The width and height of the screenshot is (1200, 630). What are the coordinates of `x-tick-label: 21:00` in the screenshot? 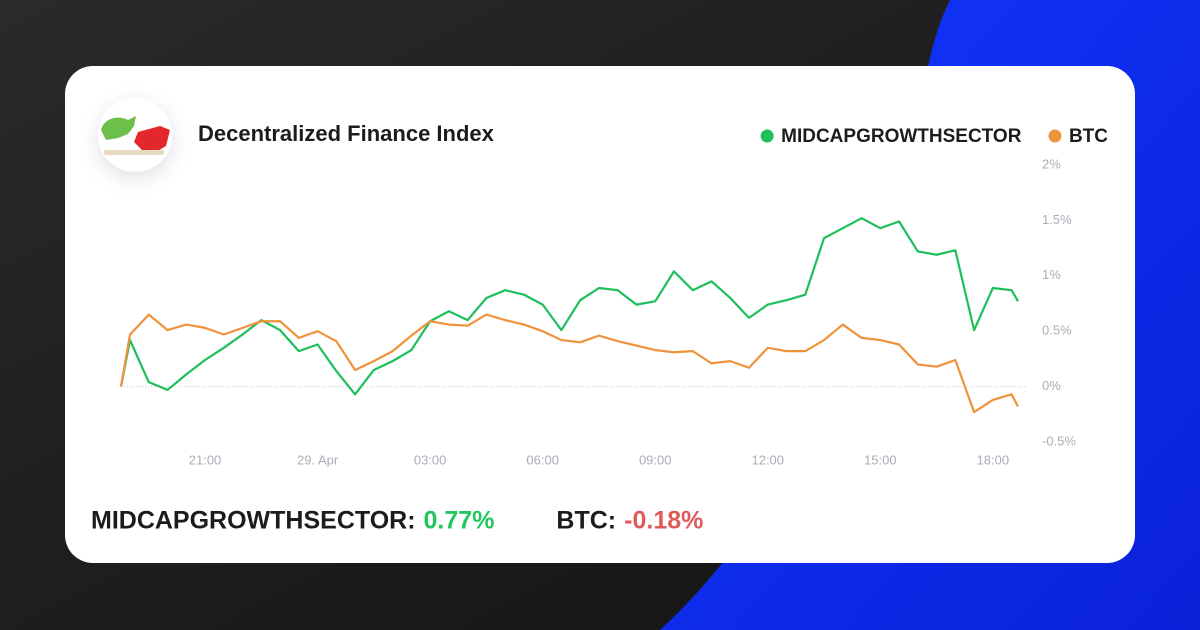 It's located at (205, 459).